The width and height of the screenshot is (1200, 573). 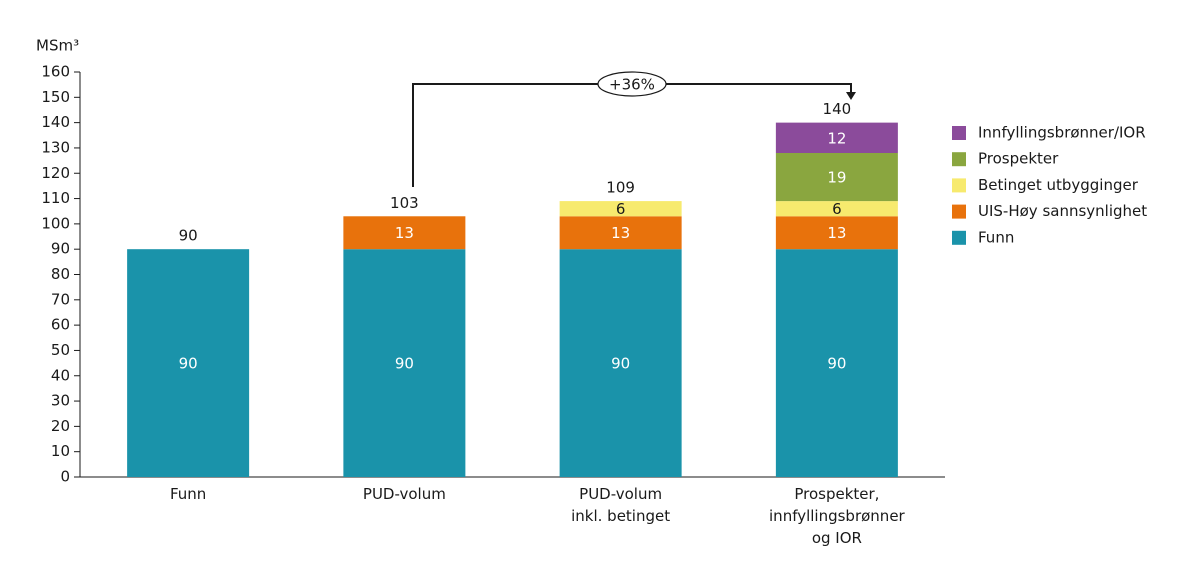 What do you see at coordinates (55, 122) in the screenshot?
I see `y-tick-label: 140` at bounding box center [55, 122].